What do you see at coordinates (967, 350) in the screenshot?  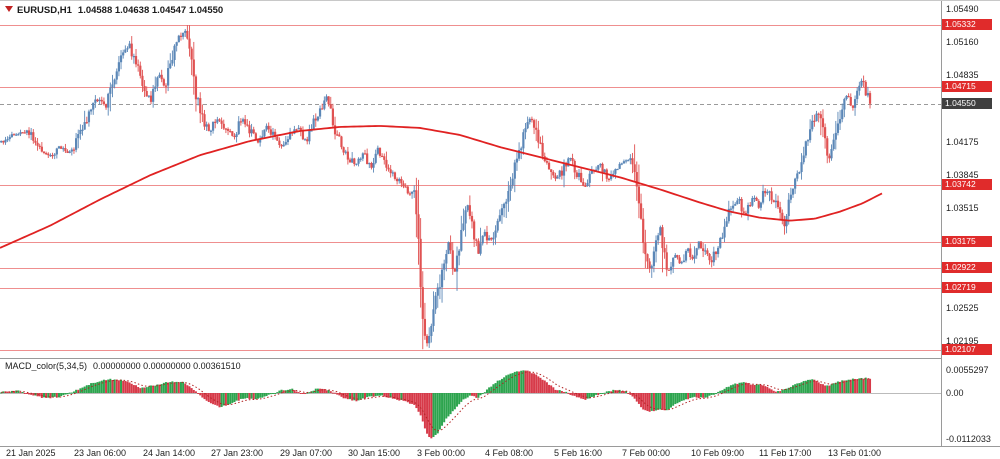 I see `price-level-badge: 1.02107` at bounding box center [967, 350].